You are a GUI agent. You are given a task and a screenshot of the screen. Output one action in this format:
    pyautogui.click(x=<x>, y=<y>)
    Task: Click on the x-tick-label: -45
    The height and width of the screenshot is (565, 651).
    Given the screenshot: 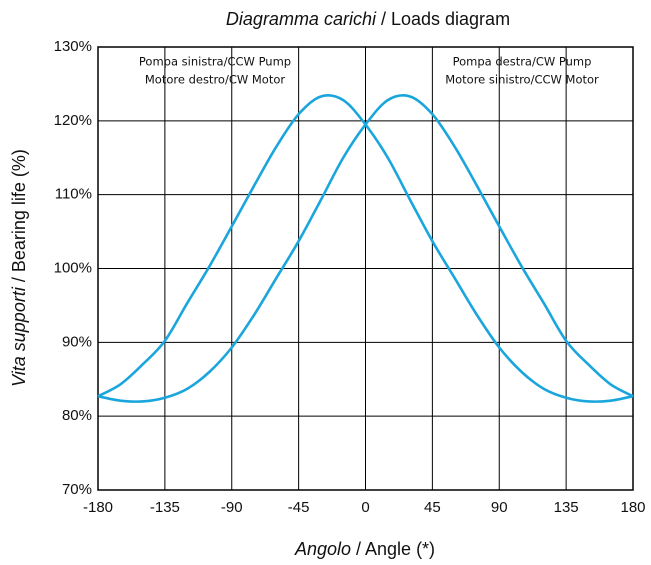 What is the action you would take?
    pyautogui.click(x=299, y=507)
    